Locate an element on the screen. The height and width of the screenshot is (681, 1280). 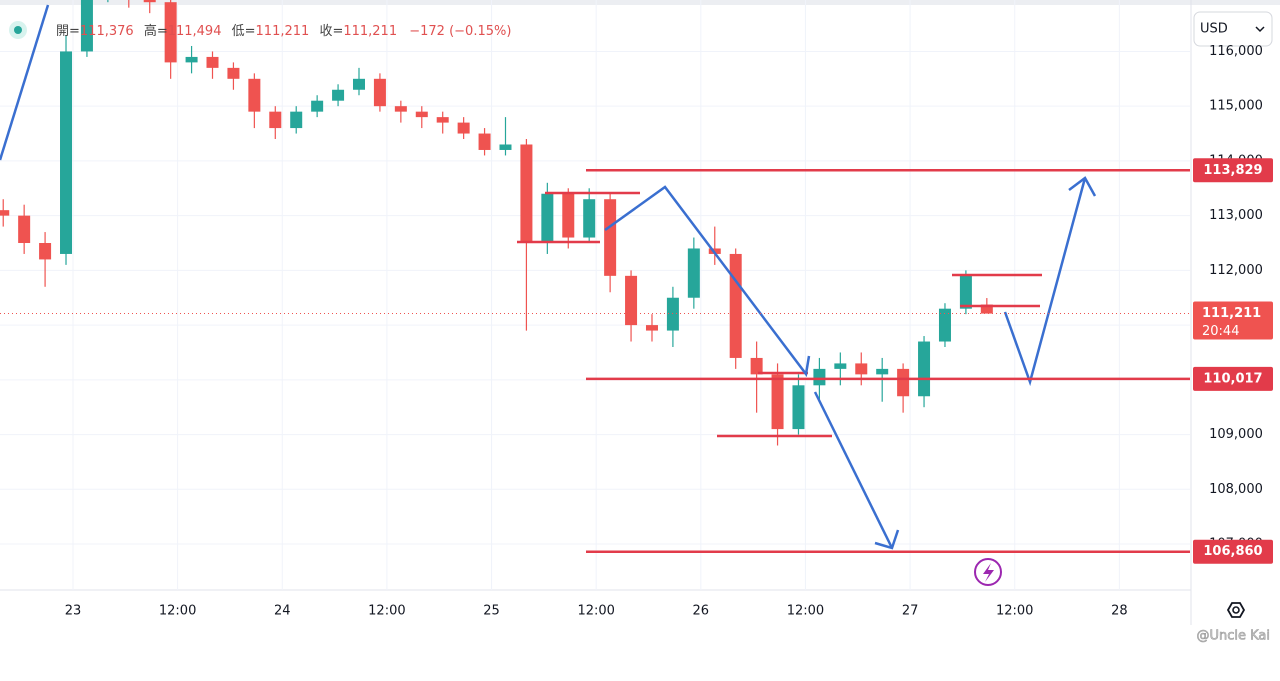
dropdown-caret is located at coordinates (1260, 29).